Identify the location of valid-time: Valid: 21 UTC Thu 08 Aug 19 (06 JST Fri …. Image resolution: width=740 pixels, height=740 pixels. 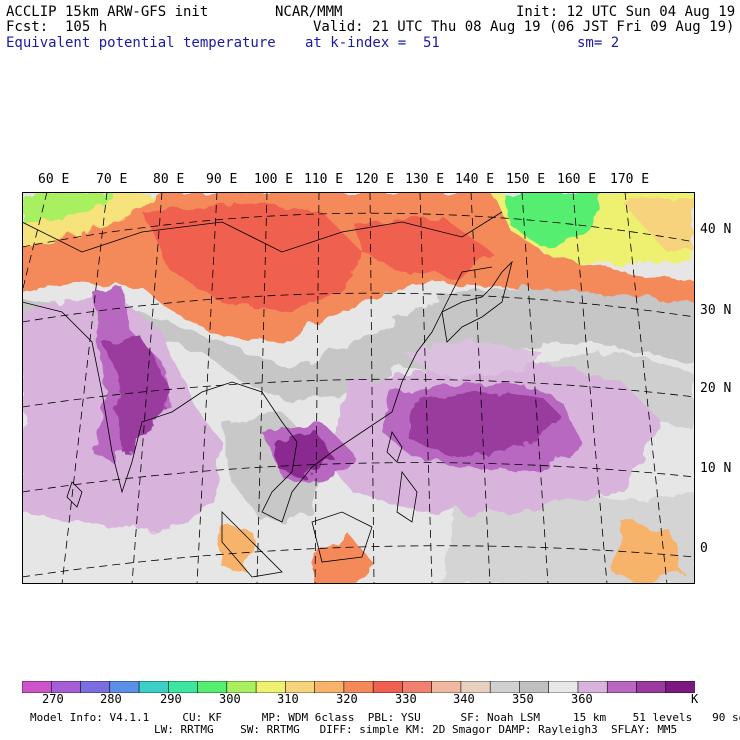
(524, 27).